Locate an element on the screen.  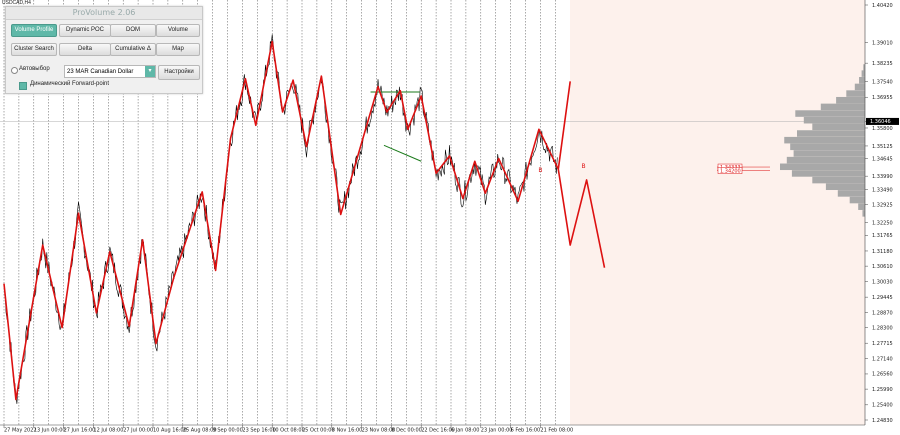
y-tick-label-18: 1.28870 is located at coordinates (882, 313).